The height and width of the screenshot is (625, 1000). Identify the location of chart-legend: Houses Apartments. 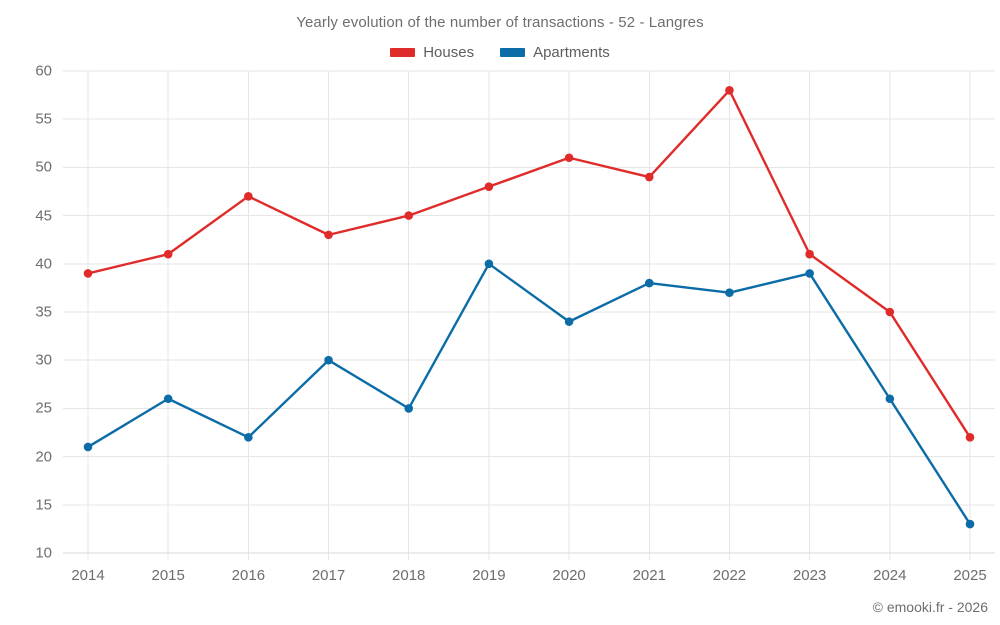
(500, 52).